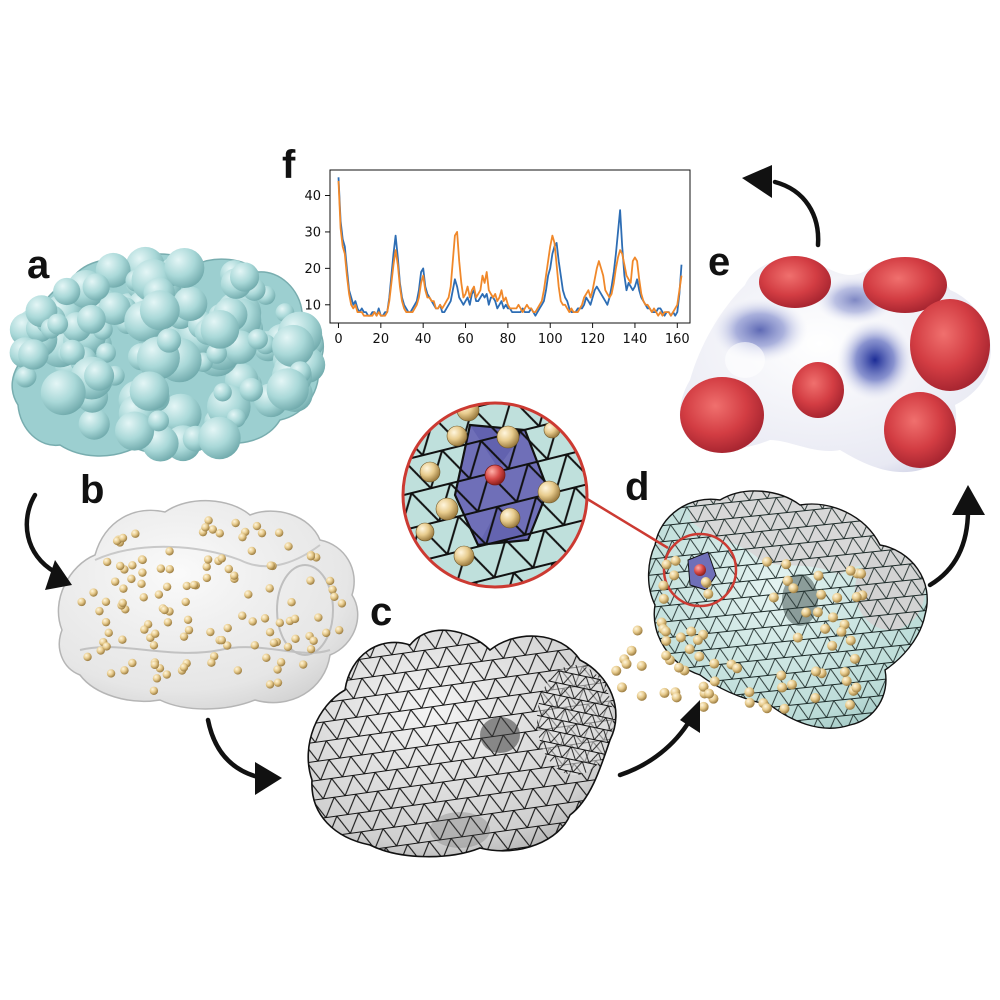 This screenshot has width=1000, height=1000. Describe the element at coordinates (719, 262) in the screenshot. I see `panel-label-e: e` at that location.